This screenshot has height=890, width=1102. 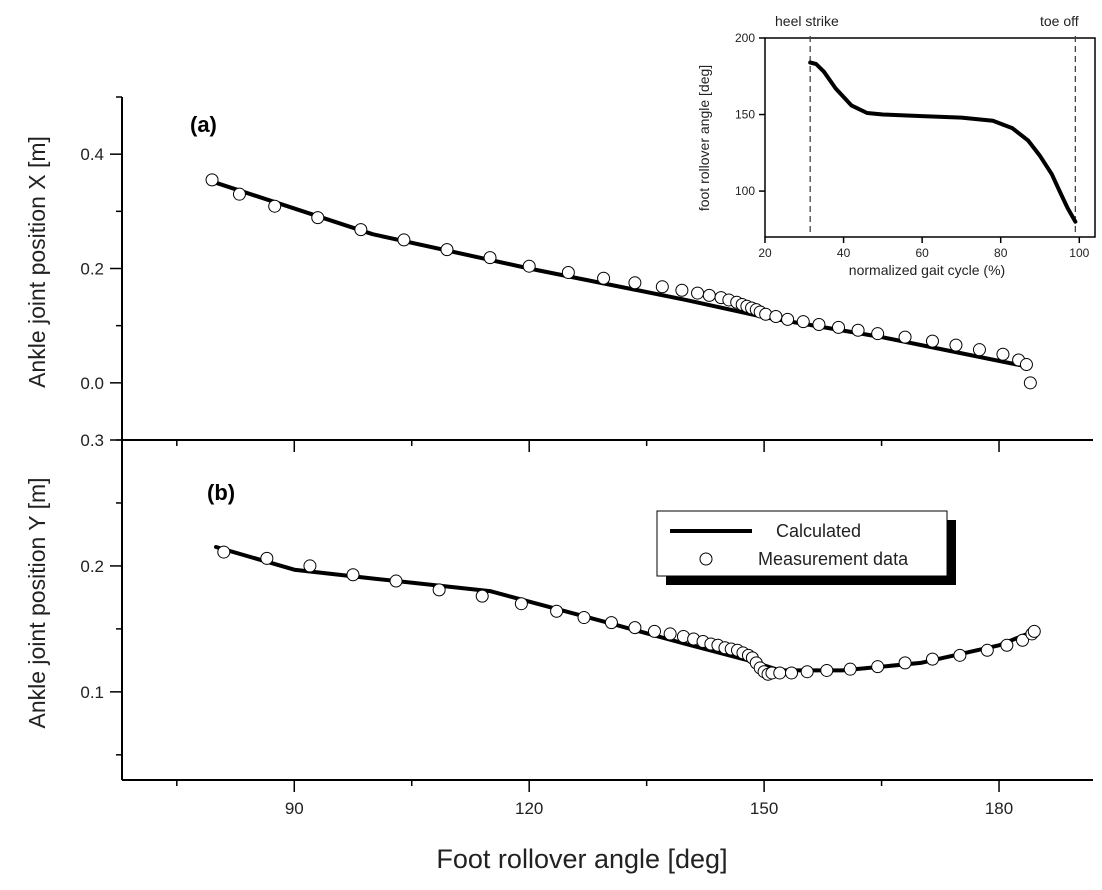 What do you see at coordinates (1059, 21) in the screenshot?
I see `toe-off-label: toe off` at bounding box center [1059, 21].